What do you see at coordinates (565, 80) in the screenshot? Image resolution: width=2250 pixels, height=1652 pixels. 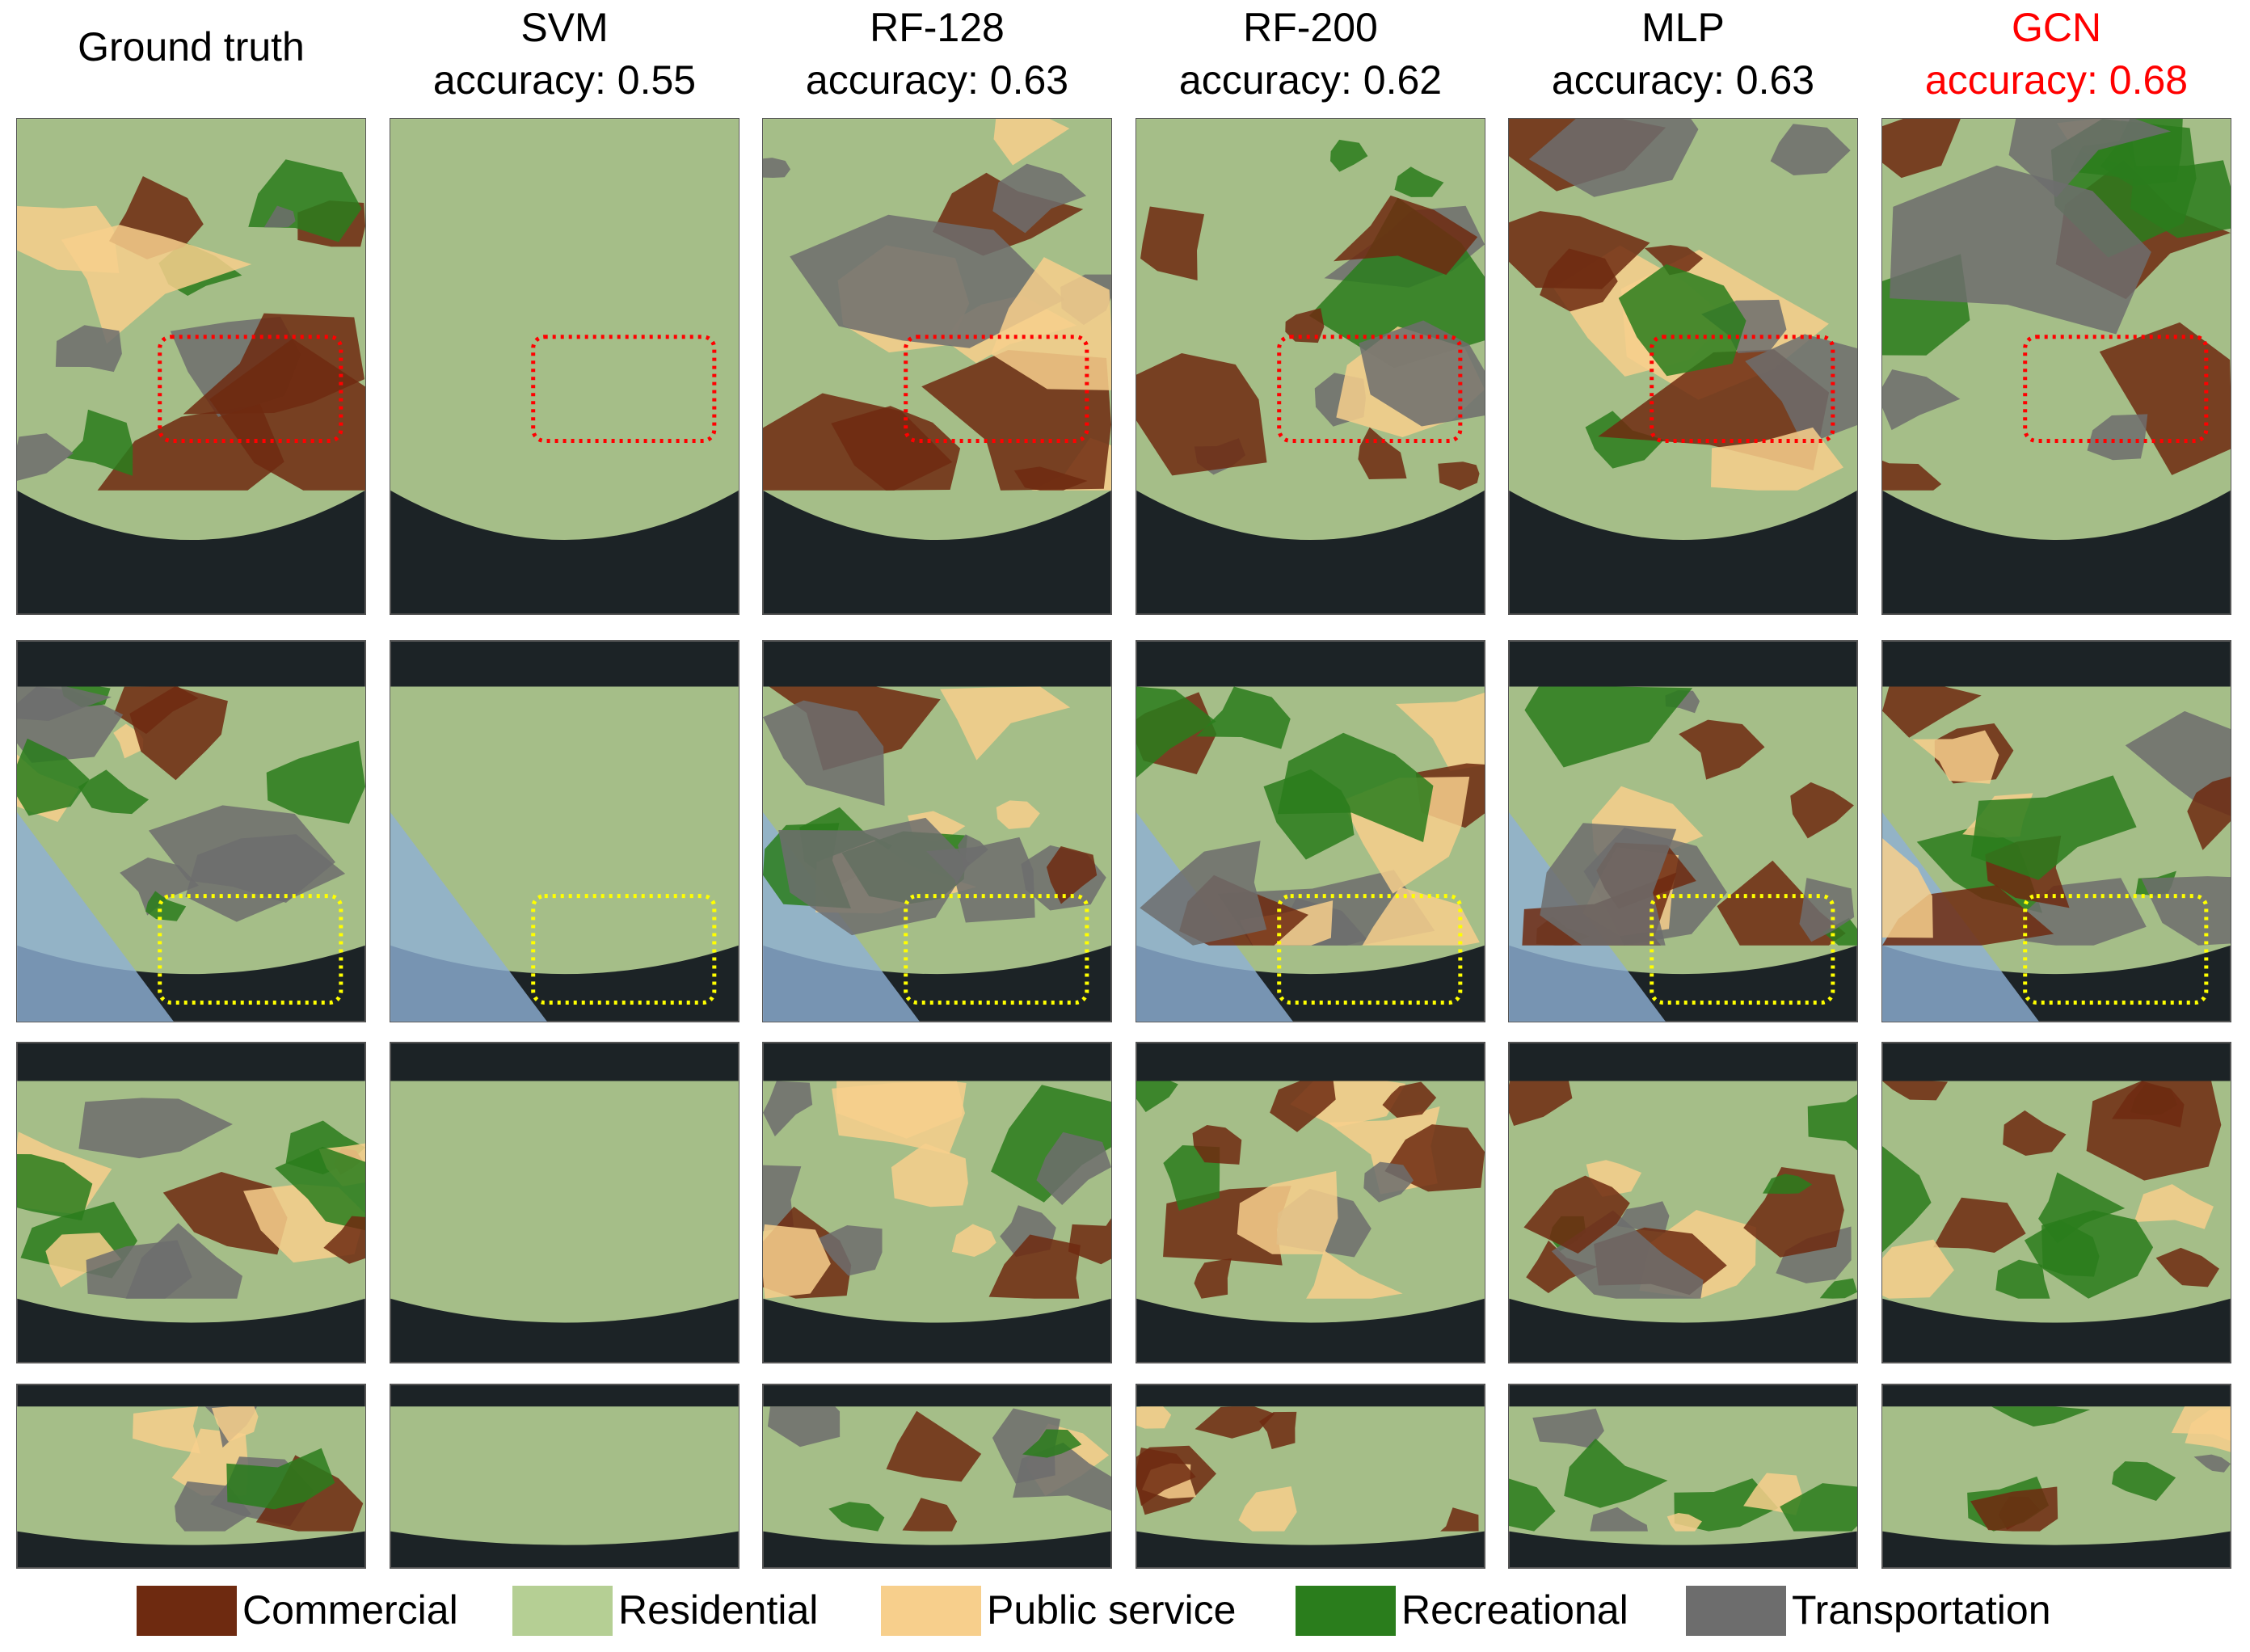 I see `column-subtitle: accuracy: 0.55` at bounding box center [565, 80].